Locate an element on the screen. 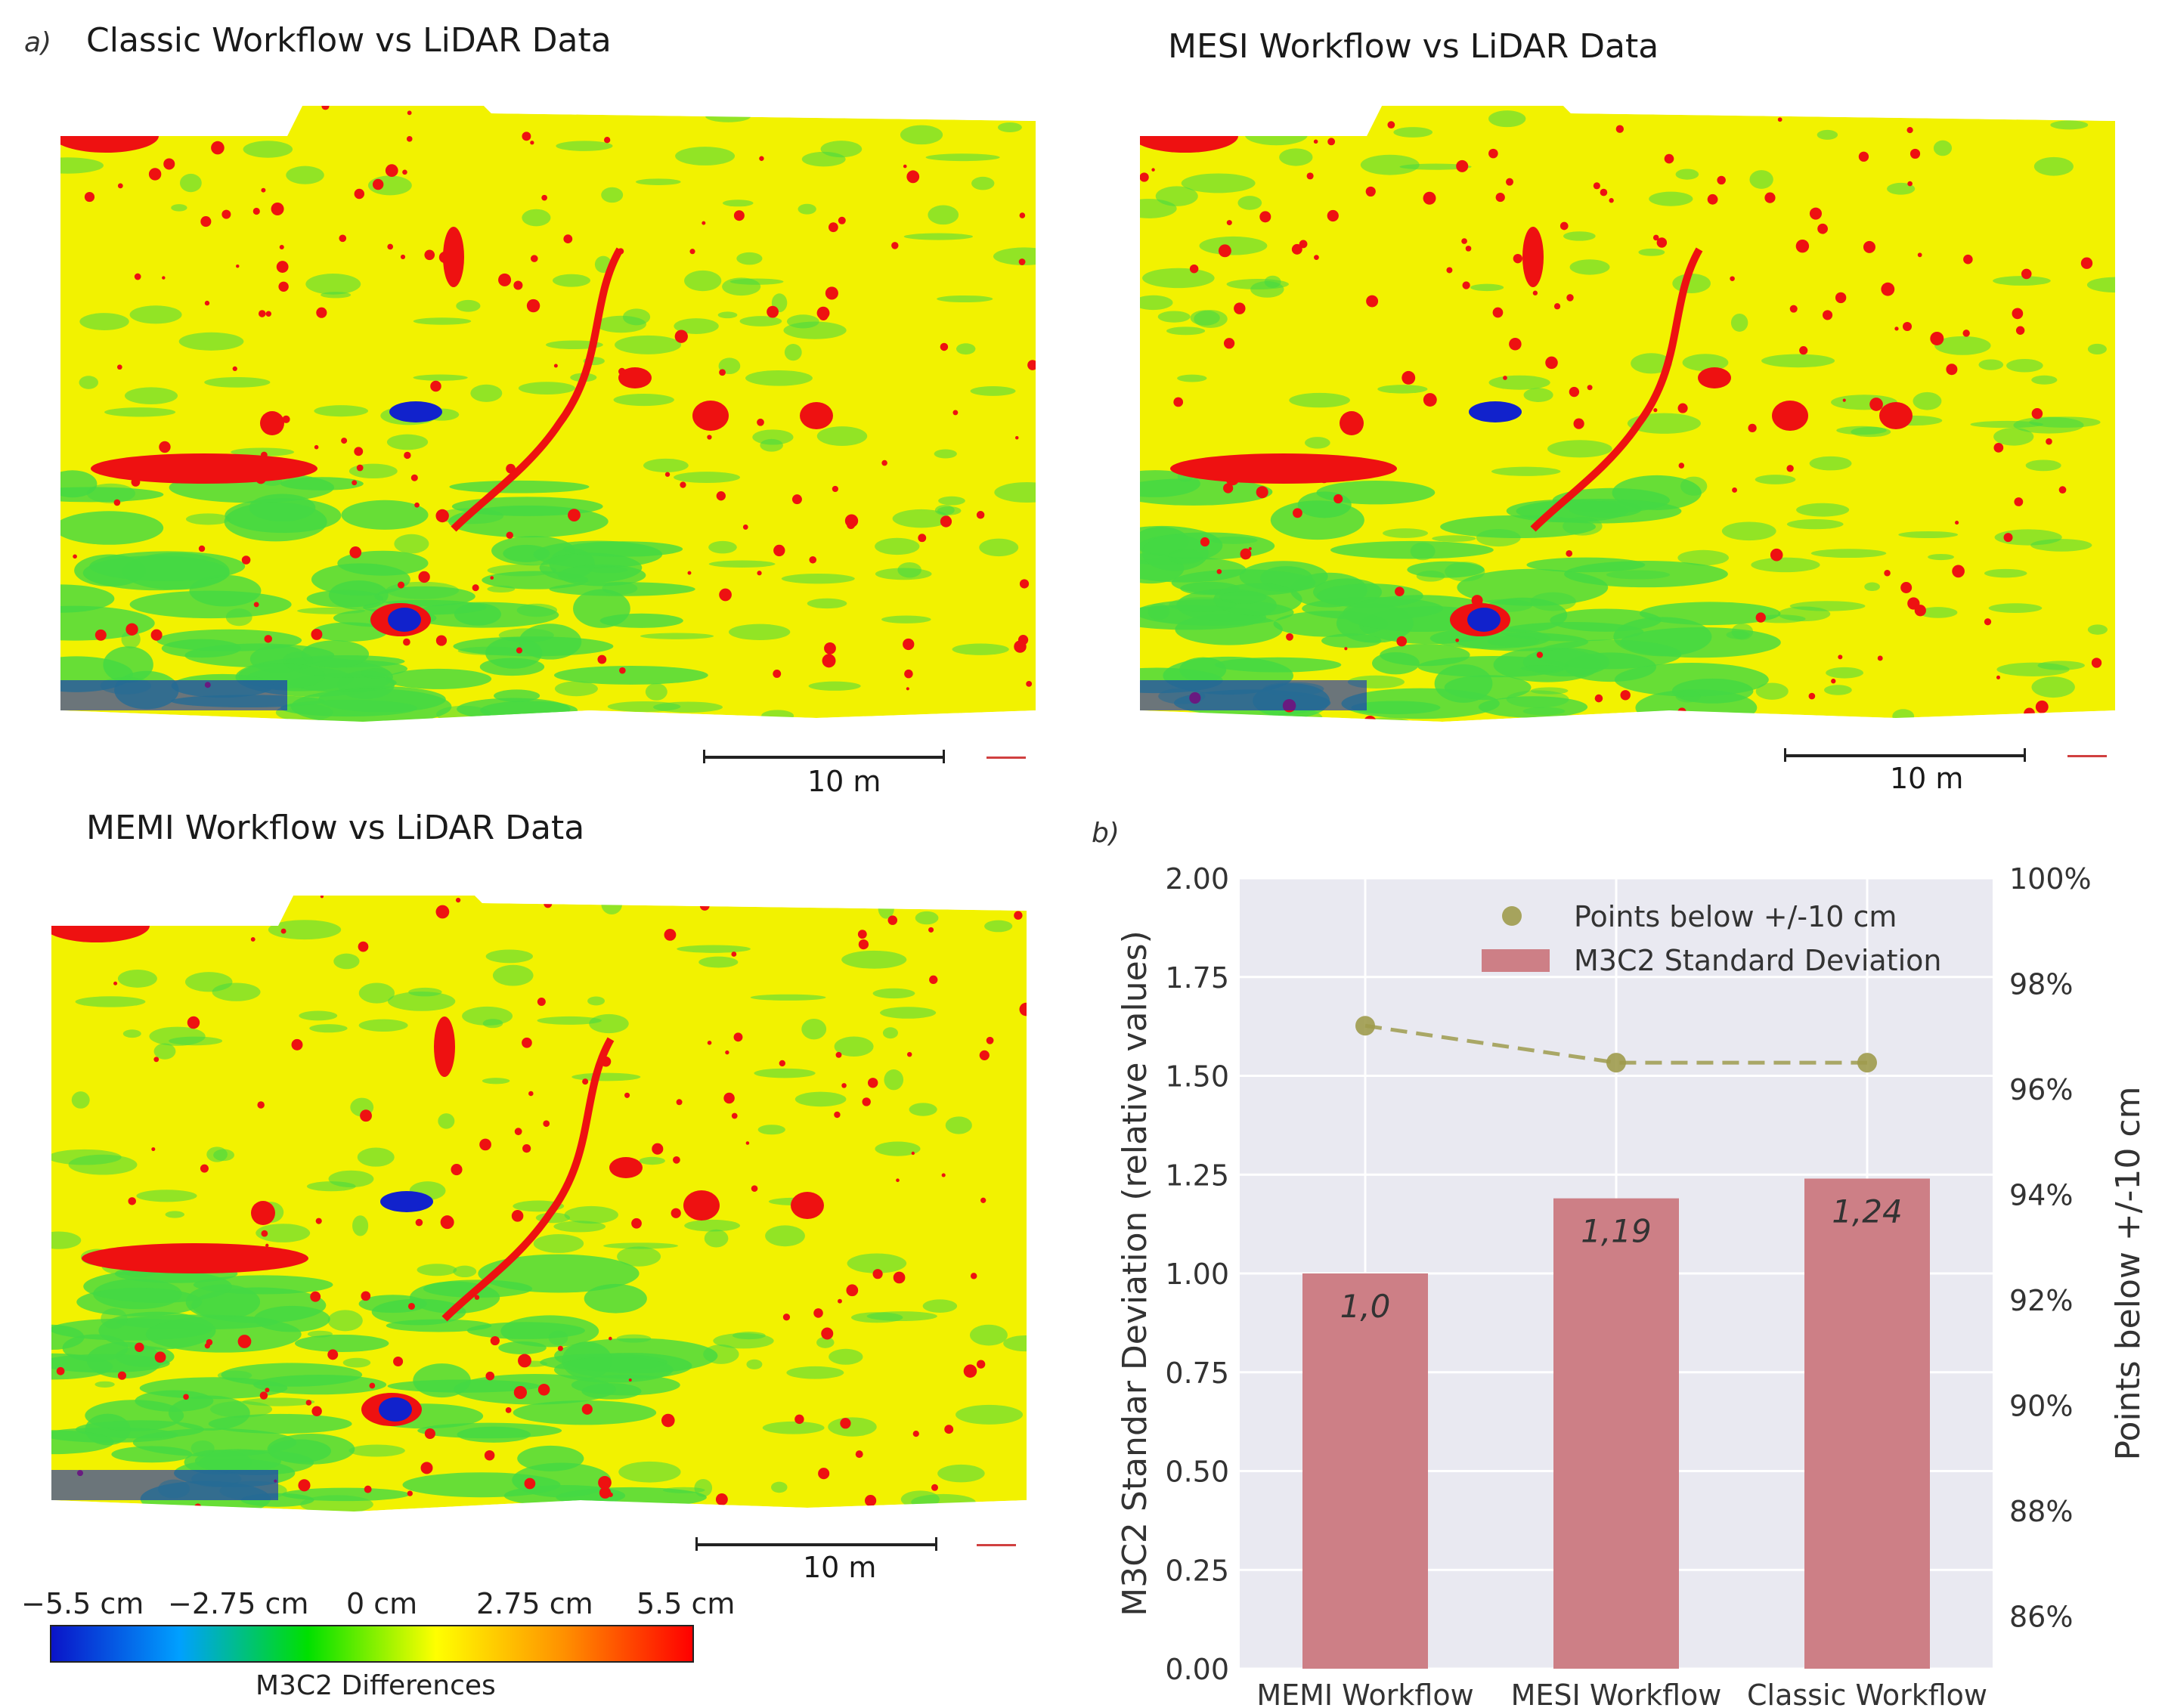 The height and width of the screenshot is (1708, 2165). map-red-ridge is located at coordinates (537, 389).